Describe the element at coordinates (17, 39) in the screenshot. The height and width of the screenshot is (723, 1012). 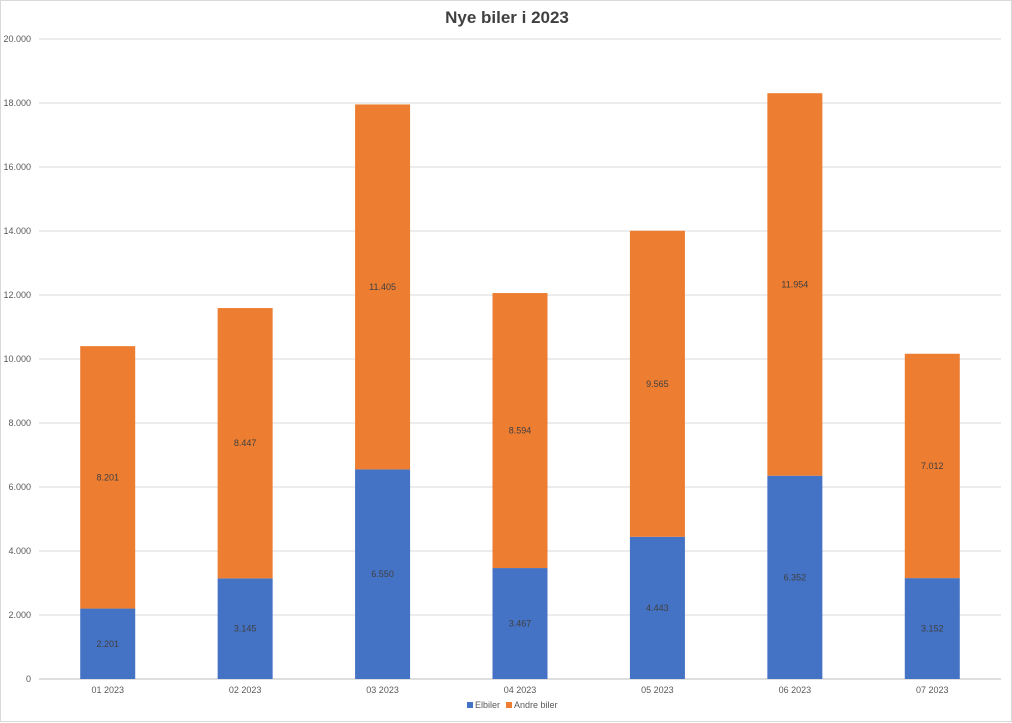
I see `y-tick-label: 20.000` at that location.